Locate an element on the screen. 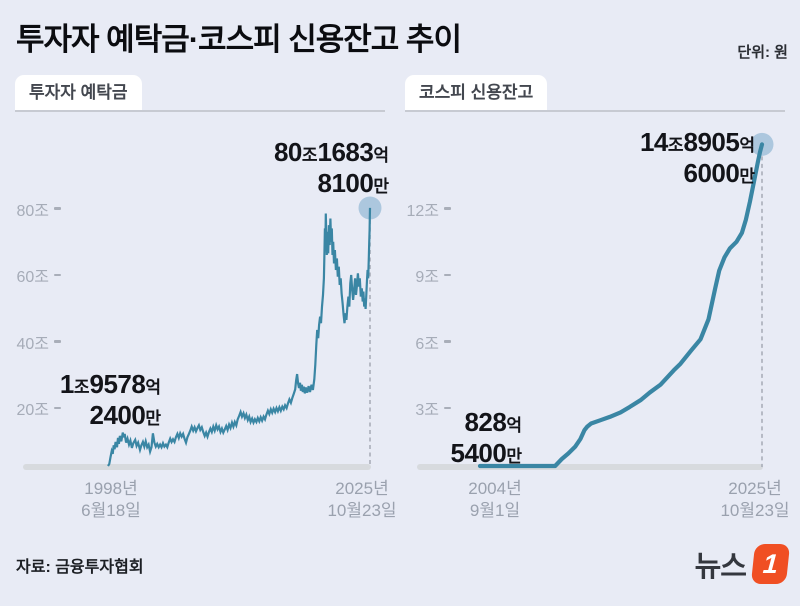  y-axis-credit: 12조 9조 6조 3조 is located at coordinates (428, 297).